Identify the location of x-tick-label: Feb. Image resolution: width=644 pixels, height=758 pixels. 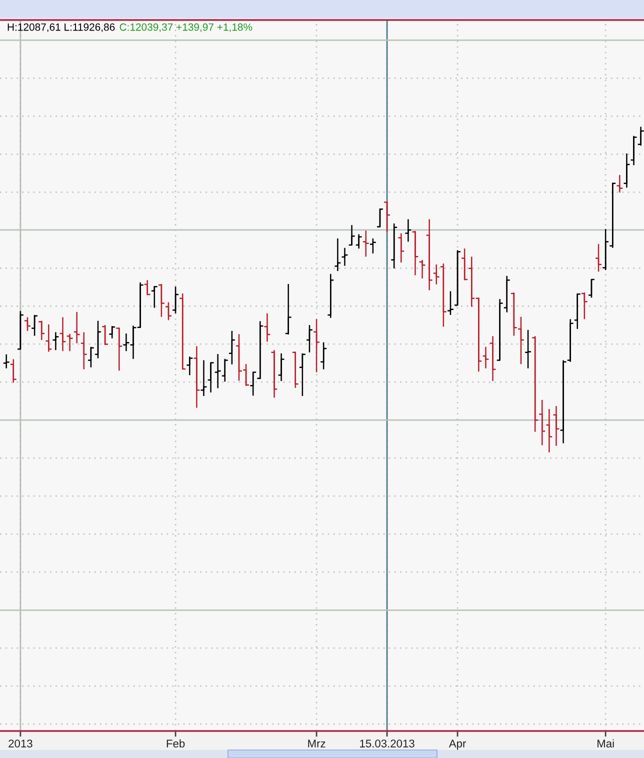
(175, 743).